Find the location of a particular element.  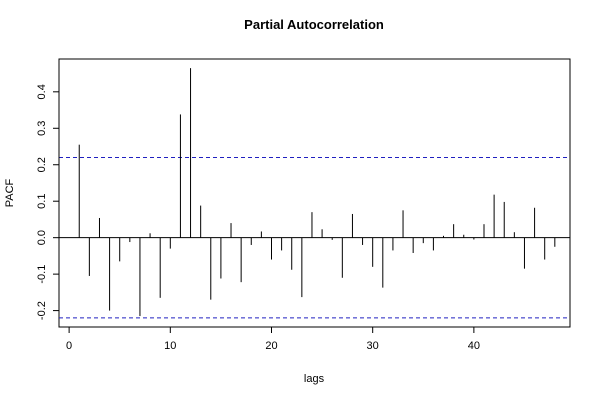

x-tick-label: 20 is located at coordinates (271, 346).